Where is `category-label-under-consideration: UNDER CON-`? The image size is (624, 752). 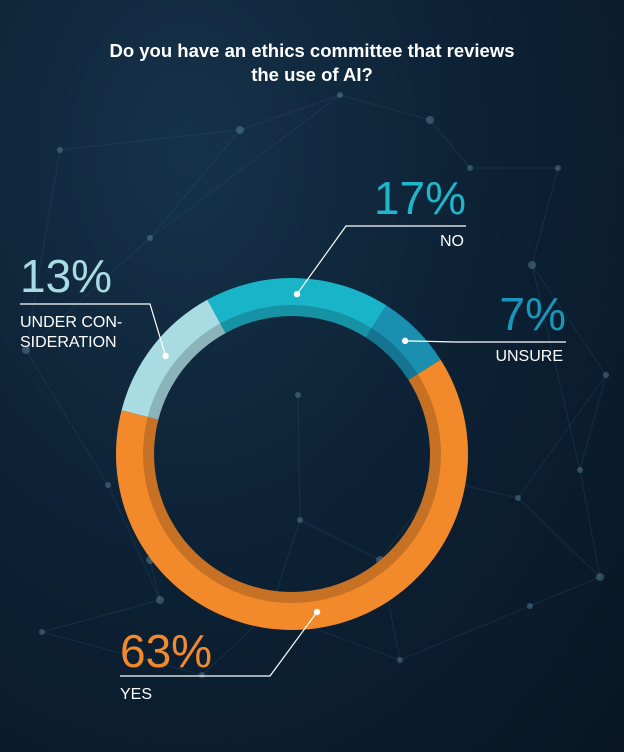
category-label-under-consideration: UNDER CON- is located at coordinates (71, 322).